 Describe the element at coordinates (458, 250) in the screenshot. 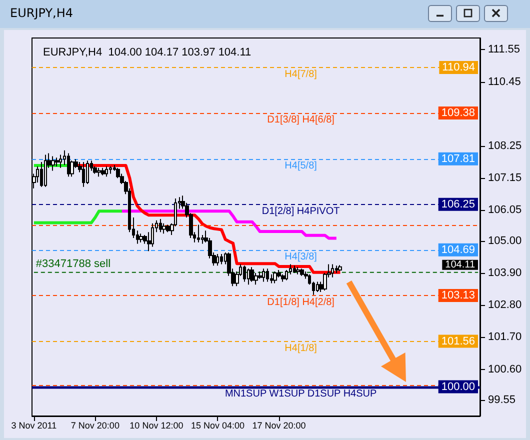

I see `ref-line-label: 104.69` at that location.